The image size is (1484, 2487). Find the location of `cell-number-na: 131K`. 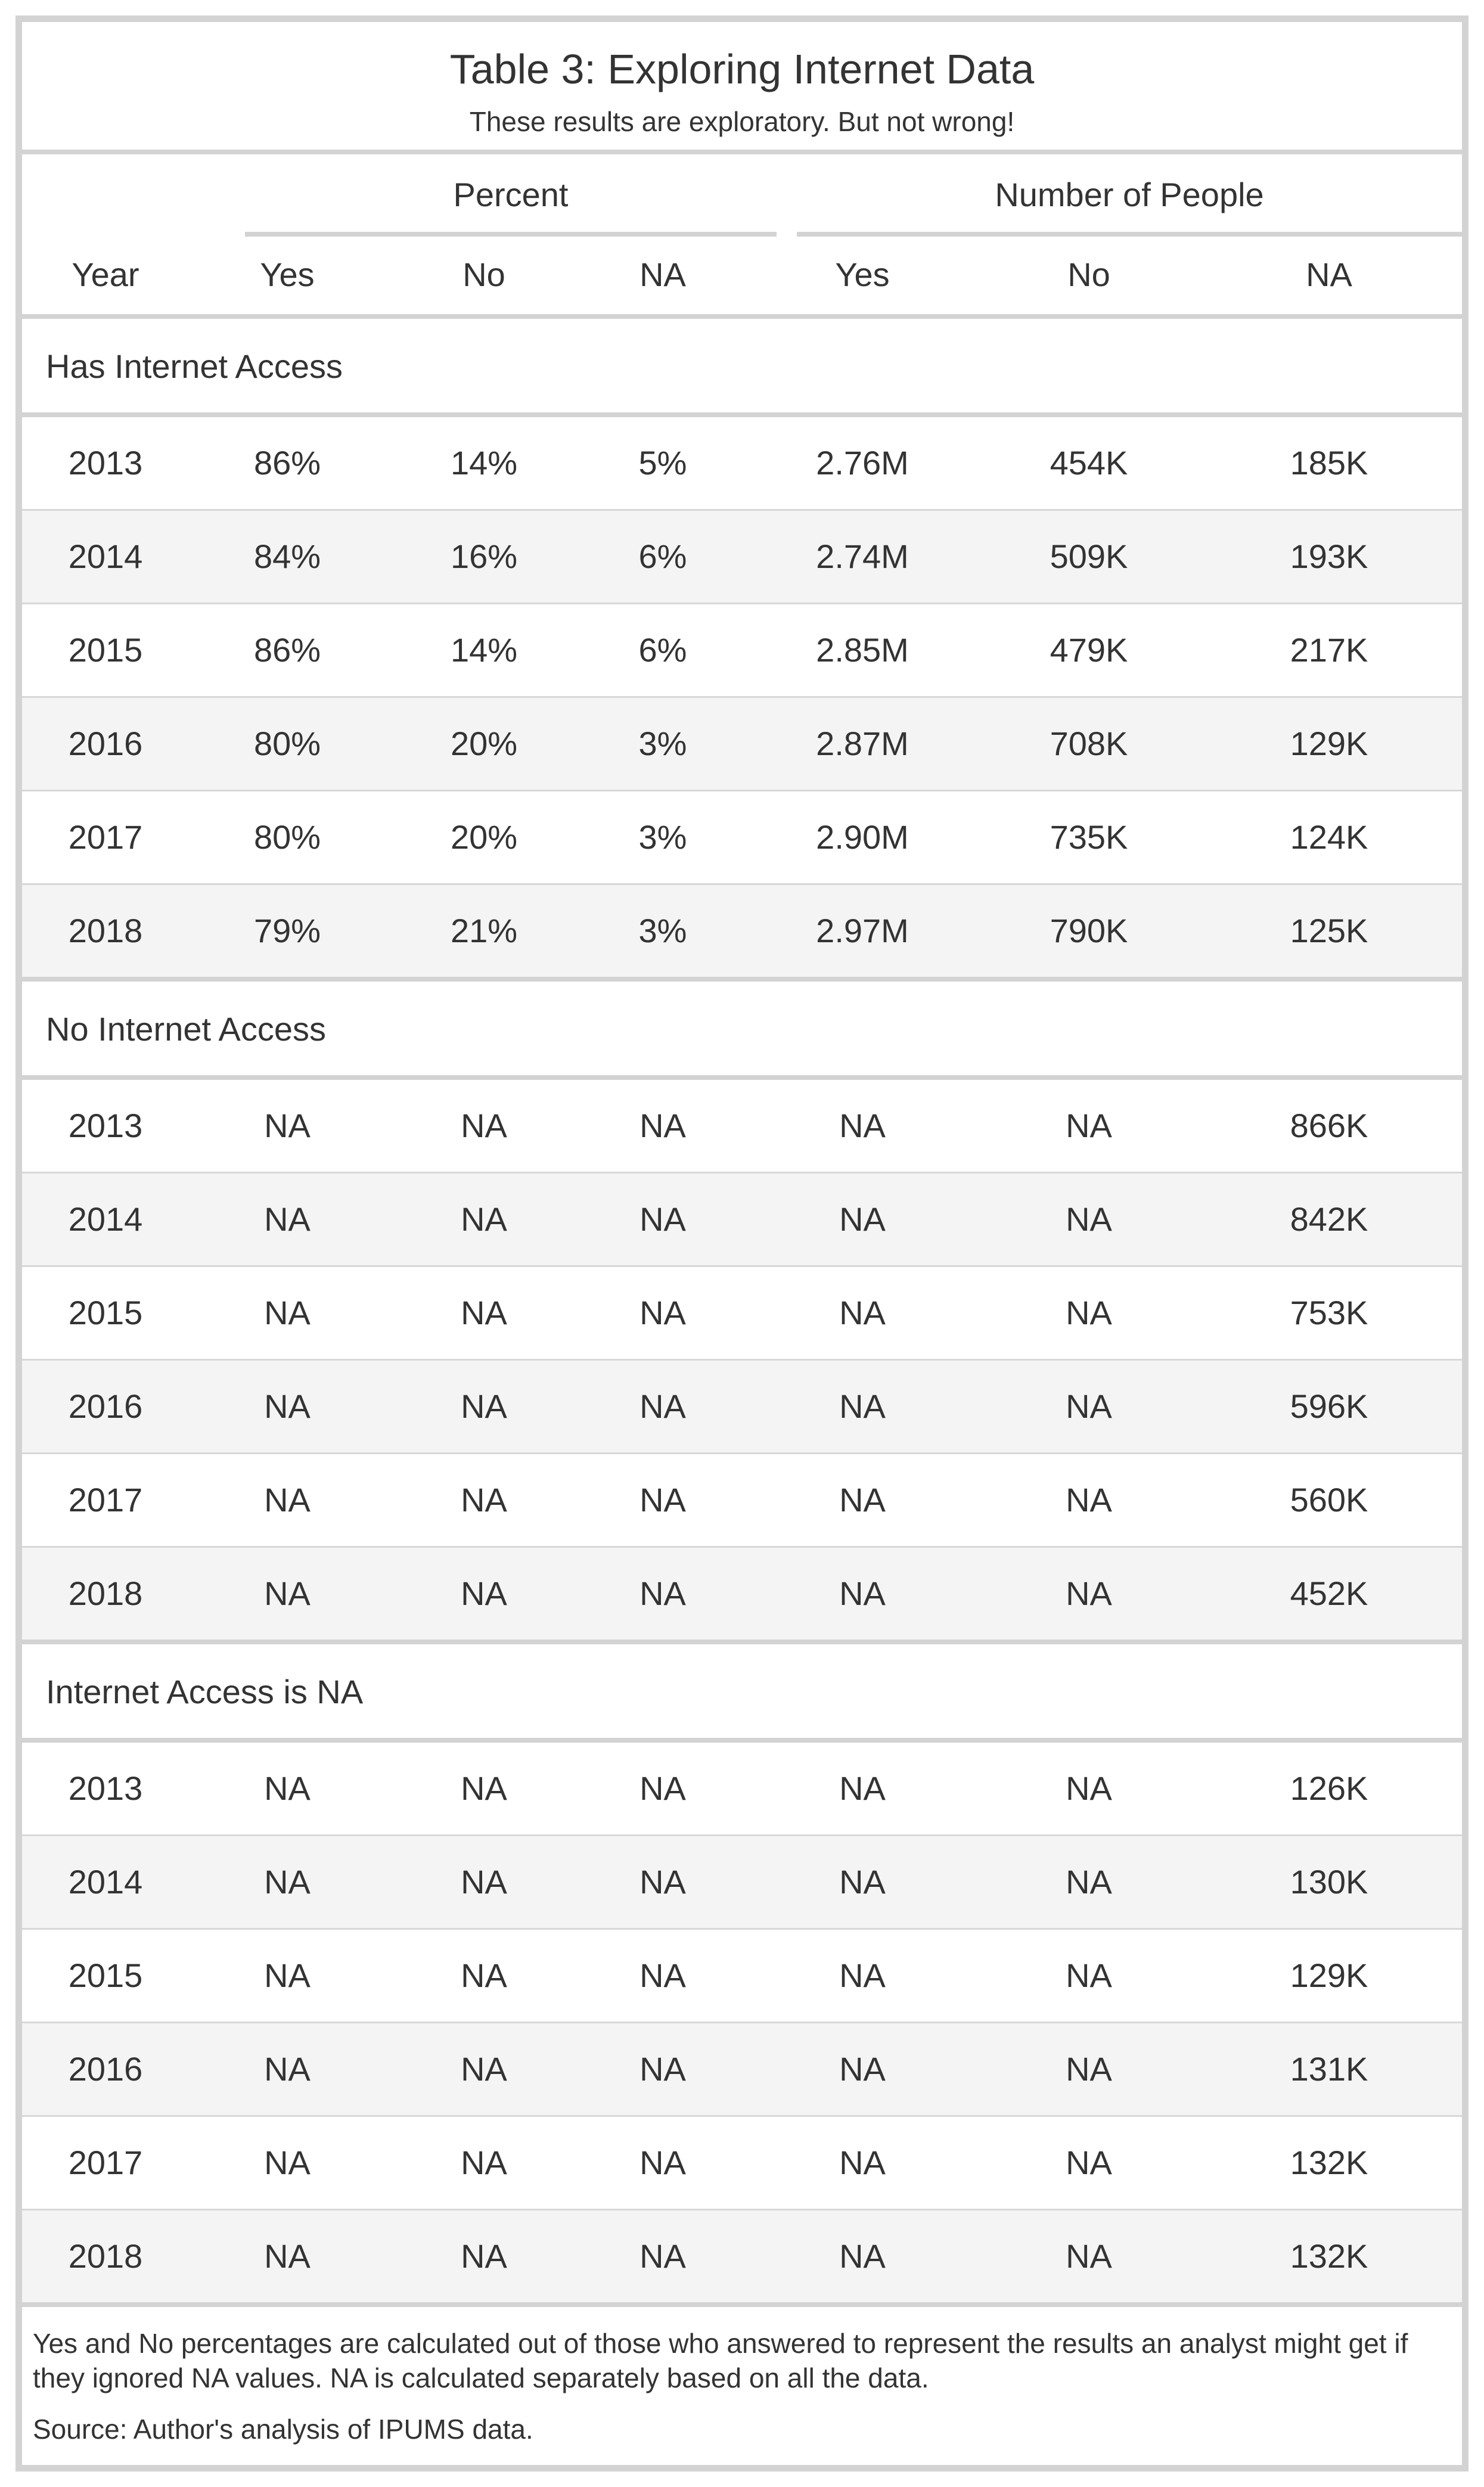

cell-number-na: 131K is located at coordinates (1329, 2069).